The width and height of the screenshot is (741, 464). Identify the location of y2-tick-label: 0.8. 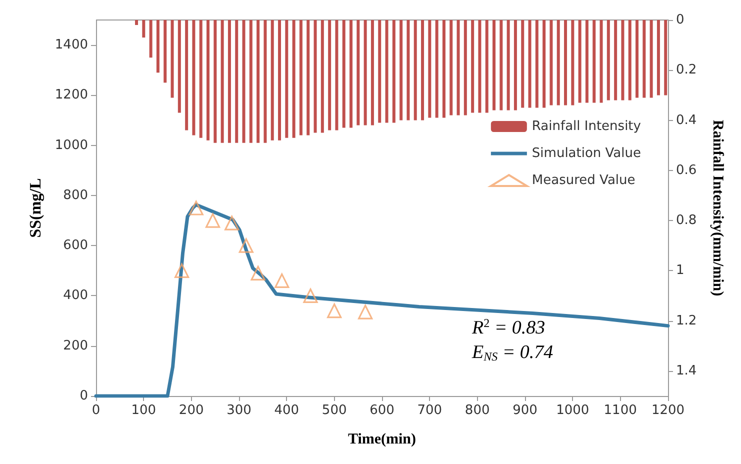
(686, 220).